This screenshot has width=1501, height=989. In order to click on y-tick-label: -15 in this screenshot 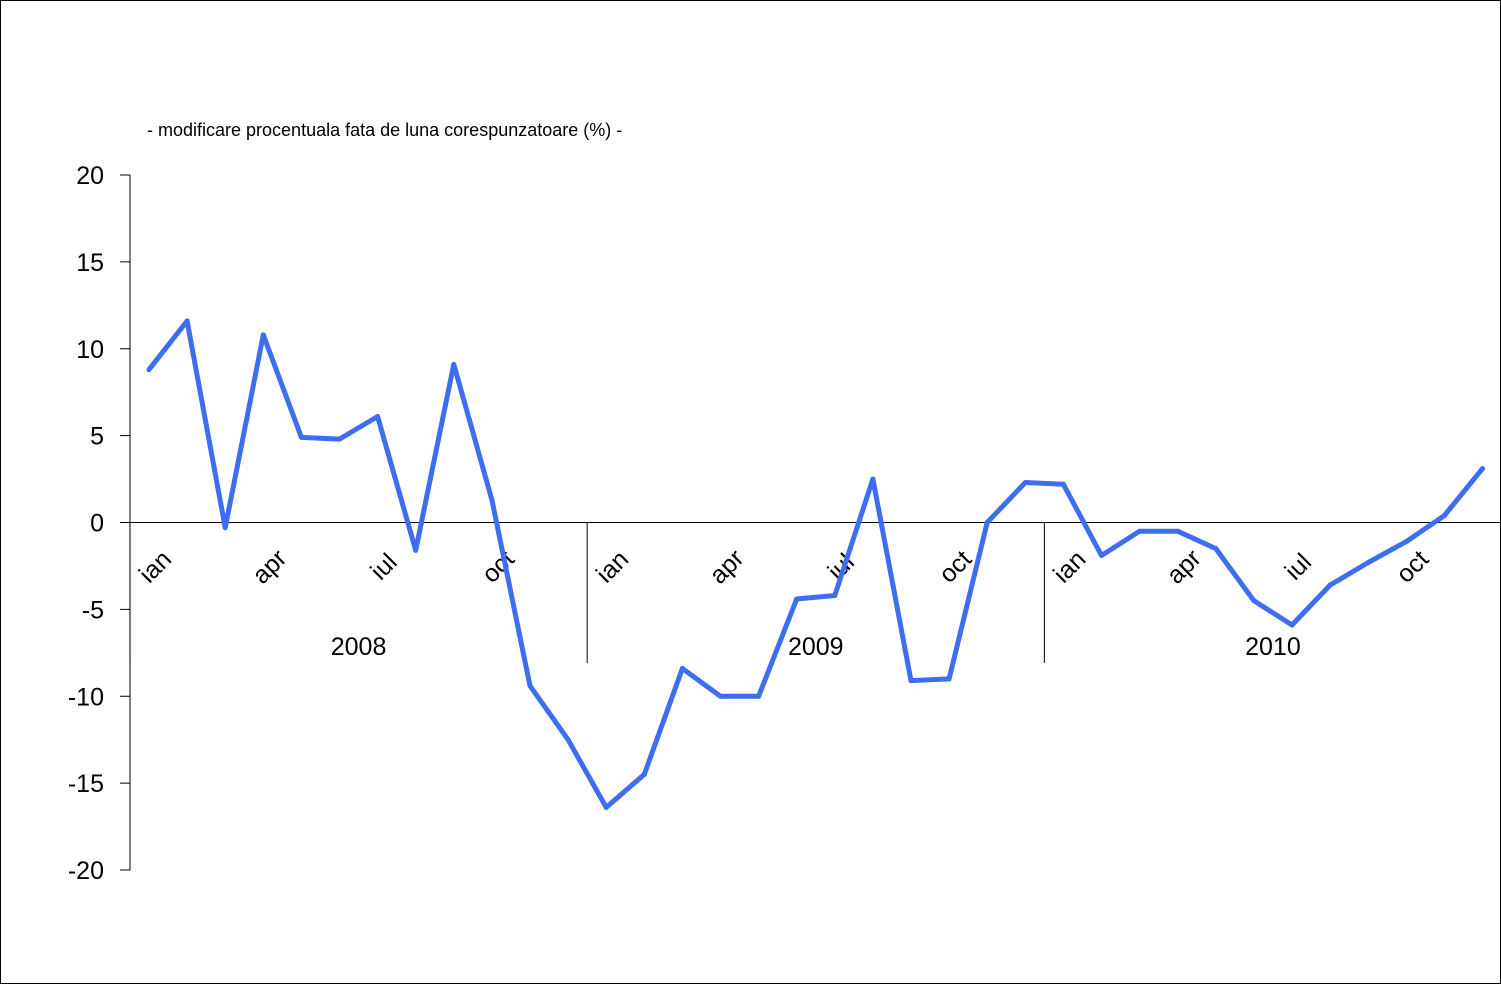, I will do `click(86, 784)`.